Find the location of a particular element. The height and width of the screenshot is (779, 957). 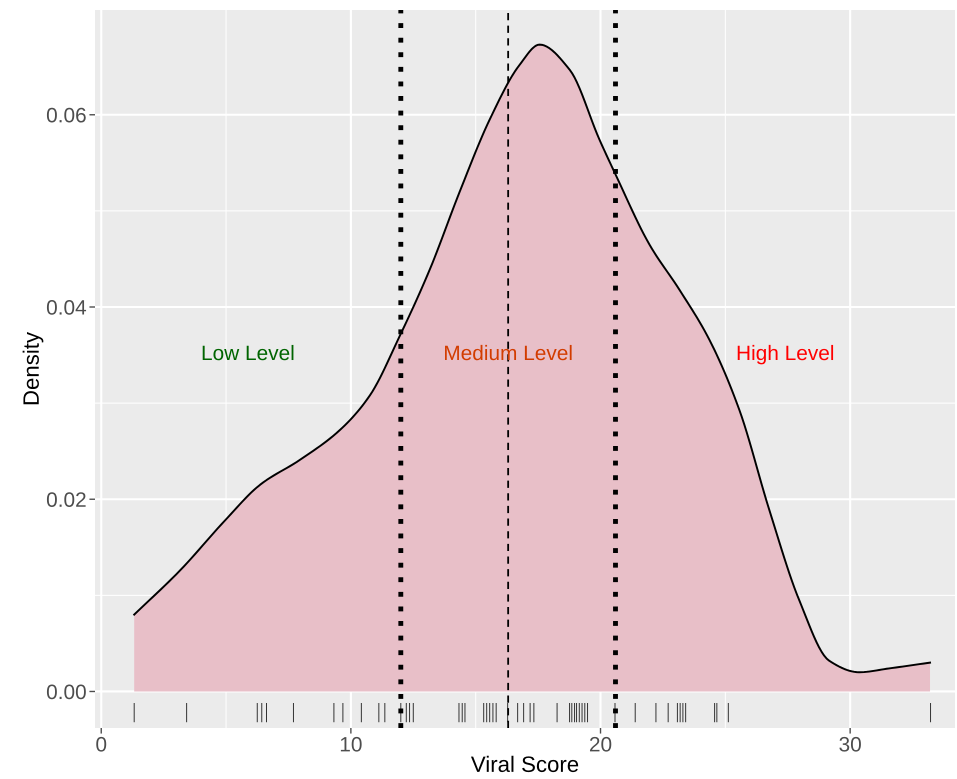

y-tick-label: 0.00 is located at coordinates (66, 692).